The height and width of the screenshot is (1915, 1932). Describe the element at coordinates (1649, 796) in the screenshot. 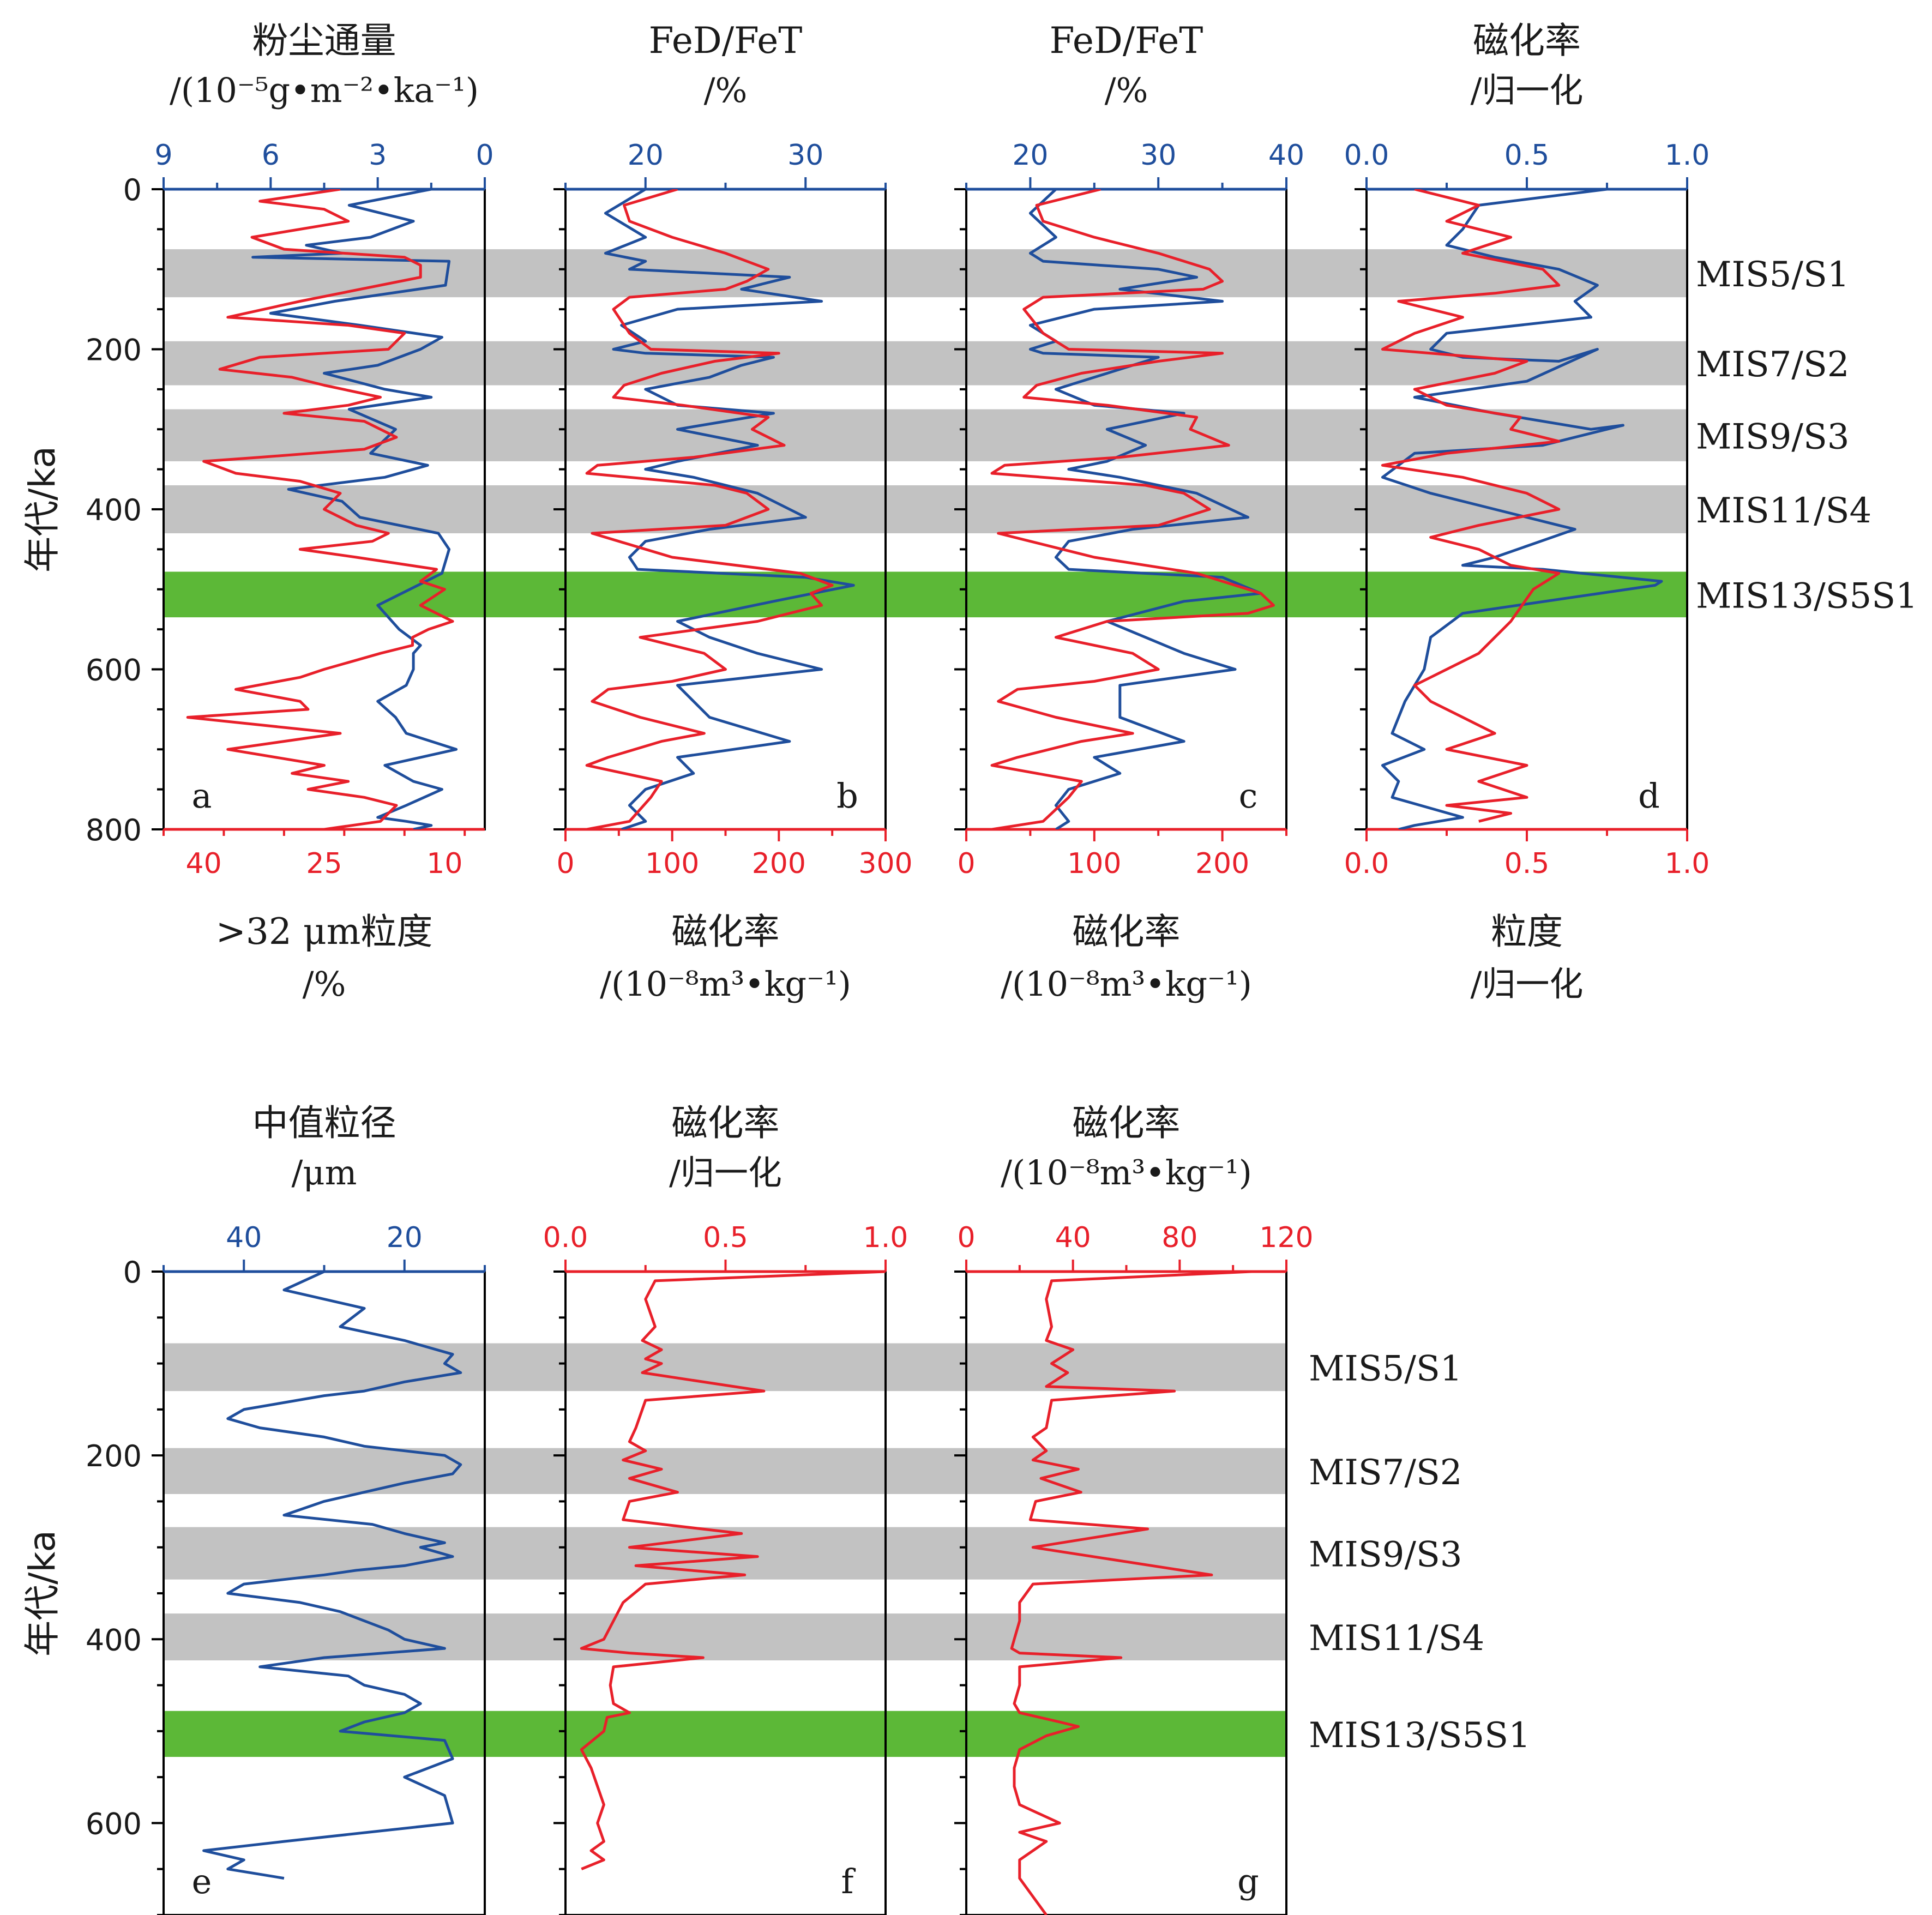

I see `panel-letter: d` at that location.